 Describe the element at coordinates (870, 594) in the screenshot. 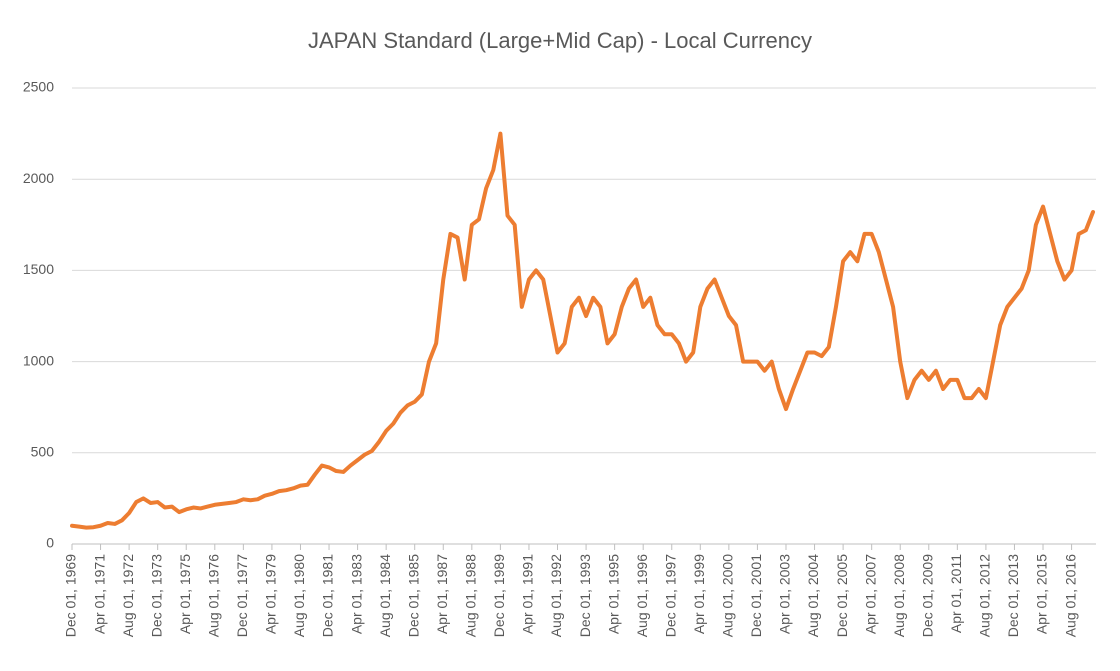

I see `x-tick-label: Apr 01, 2007` at that location.